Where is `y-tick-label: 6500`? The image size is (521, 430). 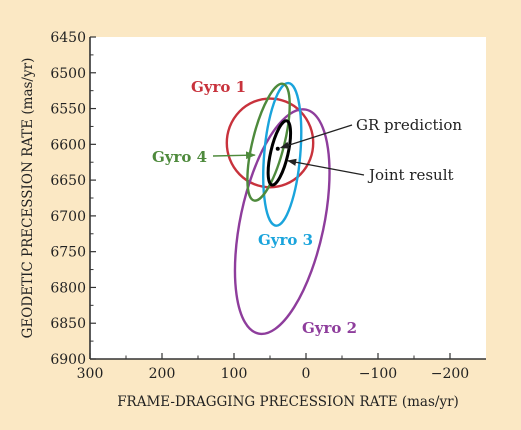
y-tick-label: 6500 is located at coordinates (68, 74).